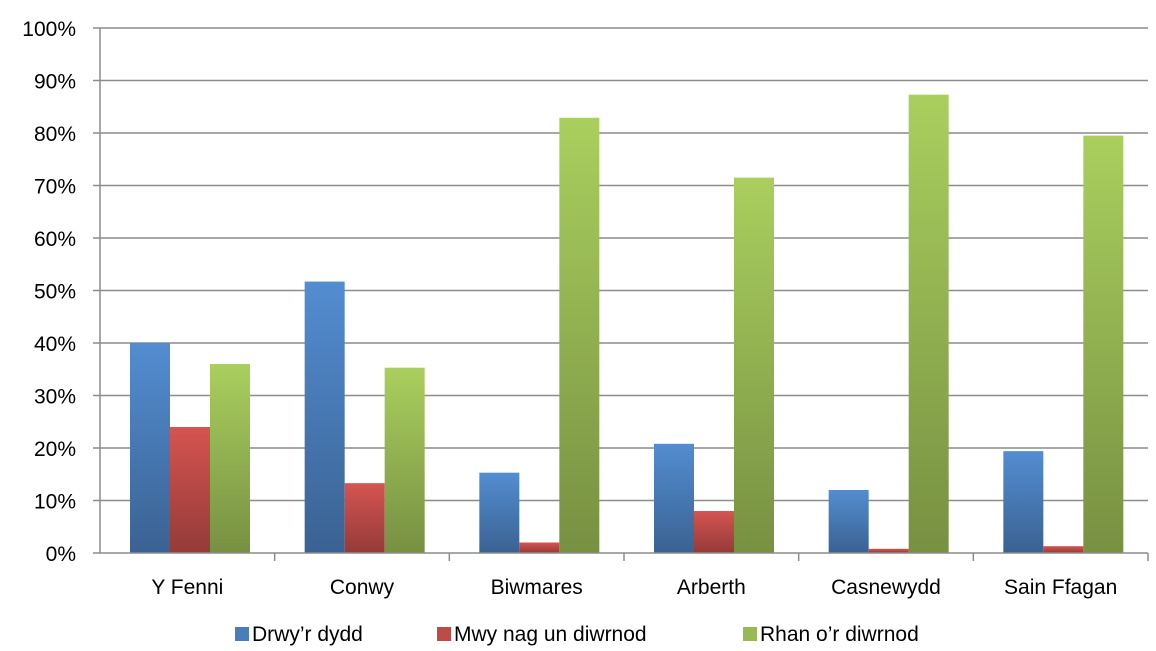 The width and height of the screenshot is (1156, 651). Describe the element at coordinates (55, 344) in the screenshot. I see `y-tick-label: 40%` at that location.